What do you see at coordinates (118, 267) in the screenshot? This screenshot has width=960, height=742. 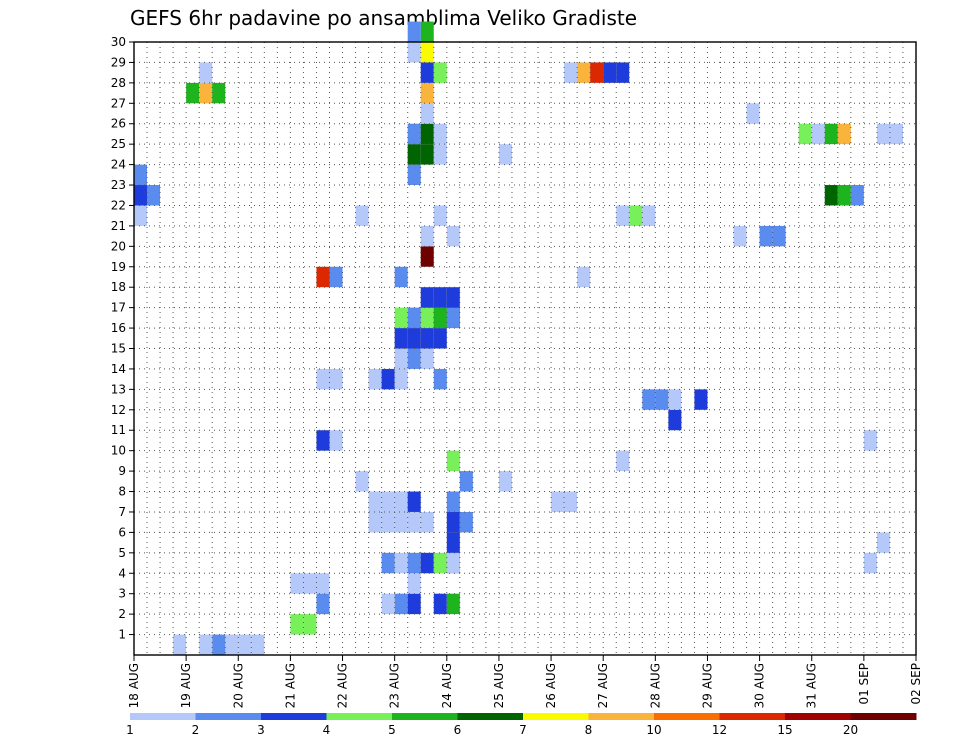 I see `y-tick-label: 19` at bounding box center [118, 267].